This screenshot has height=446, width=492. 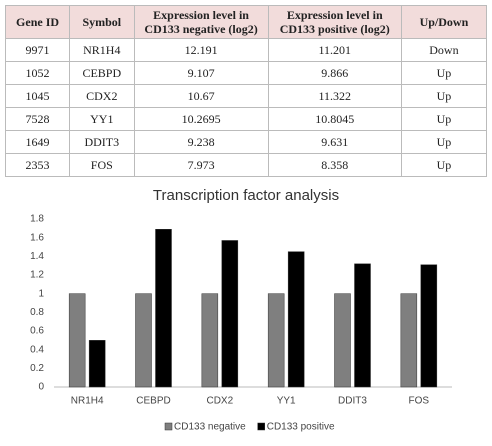 I want to click on table-cell: CEBPD, so click(x=102, y=73).